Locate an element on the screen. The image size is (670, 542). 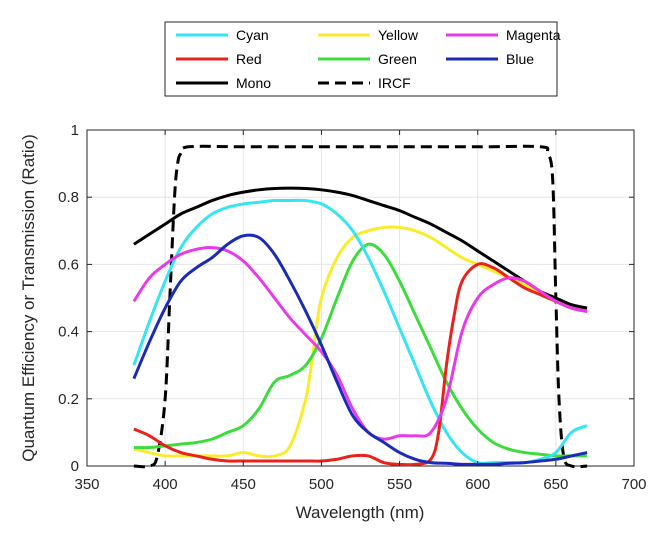
legend-label-yellow: Yellow is located at coordinates (398, 35).